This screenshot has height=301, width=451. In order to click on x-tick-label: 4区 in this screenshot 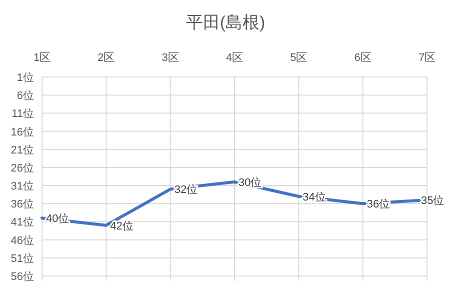, I will do `click(235, 58)`.